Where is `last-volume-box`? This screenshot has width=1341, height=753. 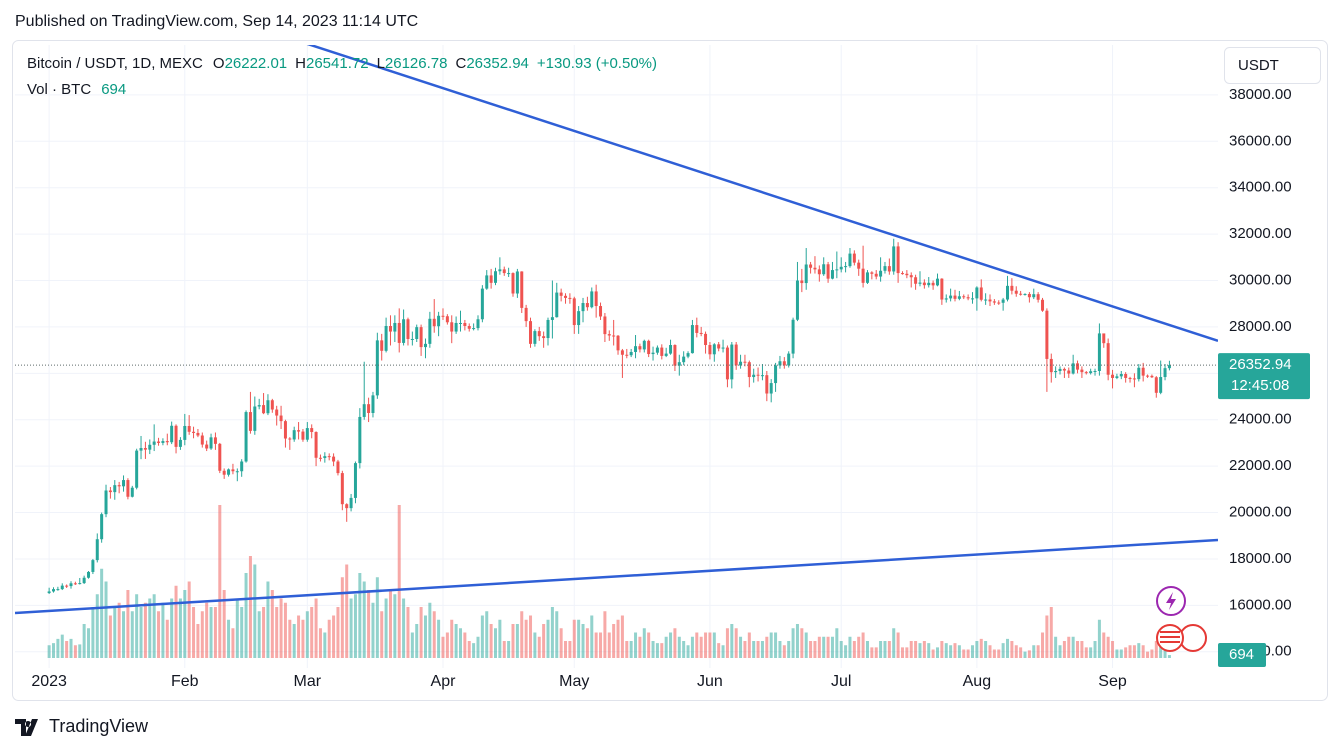
last-volume-box is located at coordinates (1242, 655).